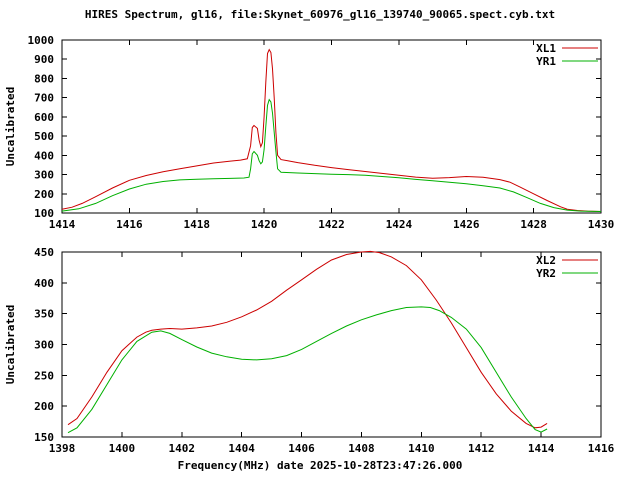 The height and width of the screenshot is (480, 640). Describe the element at coordinates (601, 224) in the screenshot. I see `svg-text: 1430` at that location.